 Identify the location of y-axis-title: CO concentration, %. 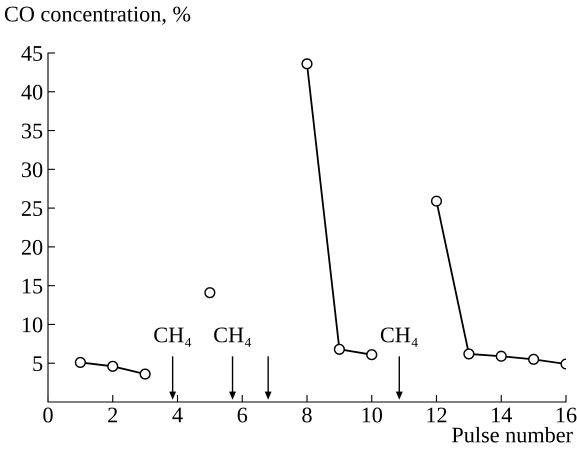
(97, 15).